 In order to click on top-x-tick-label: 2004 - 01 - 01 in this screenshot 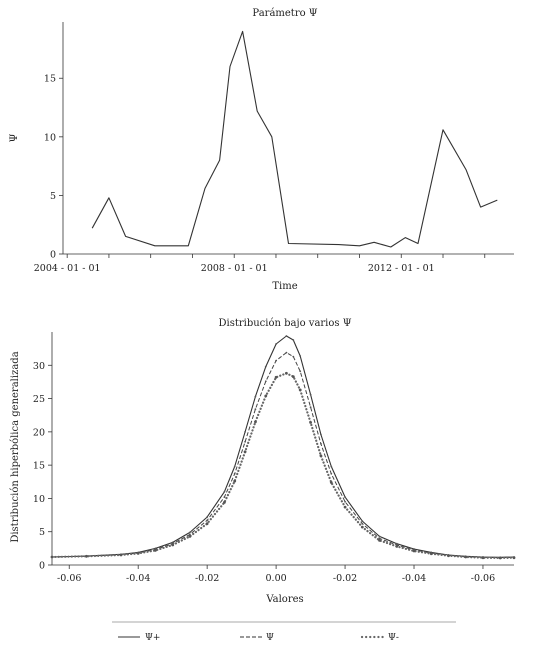, I will do `click(67, 268)`.